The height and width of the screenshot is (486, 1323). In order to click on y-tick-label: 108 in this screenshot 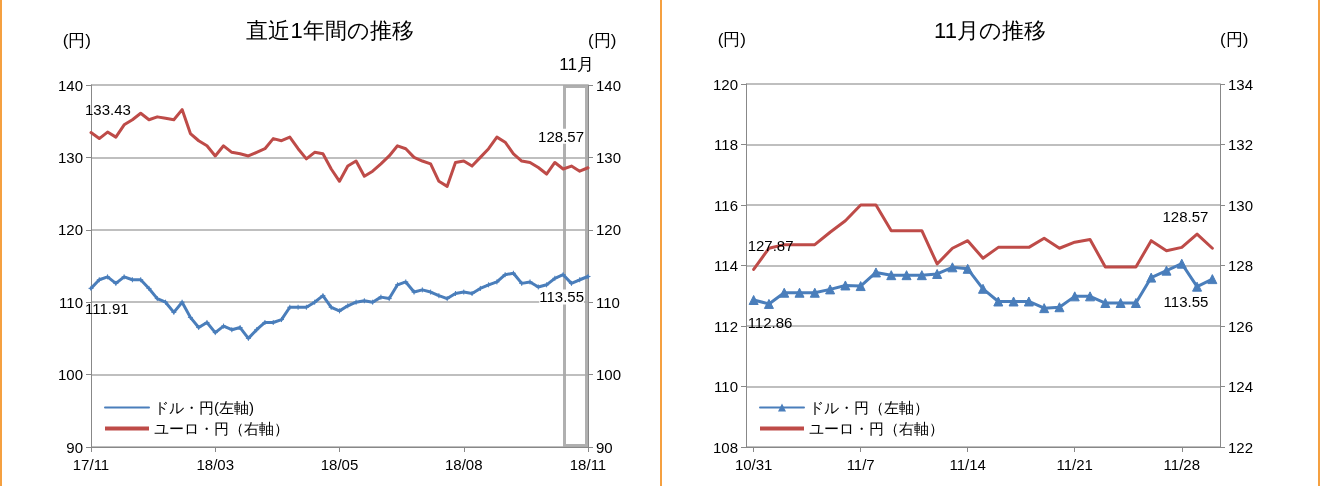, I will do `click(725, 447)`.